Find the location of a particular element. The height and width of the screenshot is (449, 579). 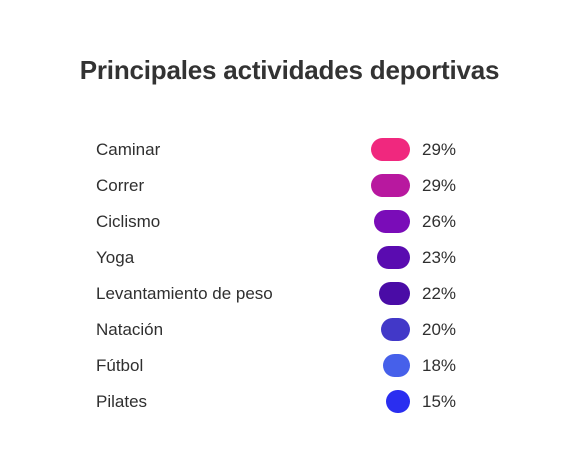

activity-row: Pilates 15% is located at coordinates (296, 402).